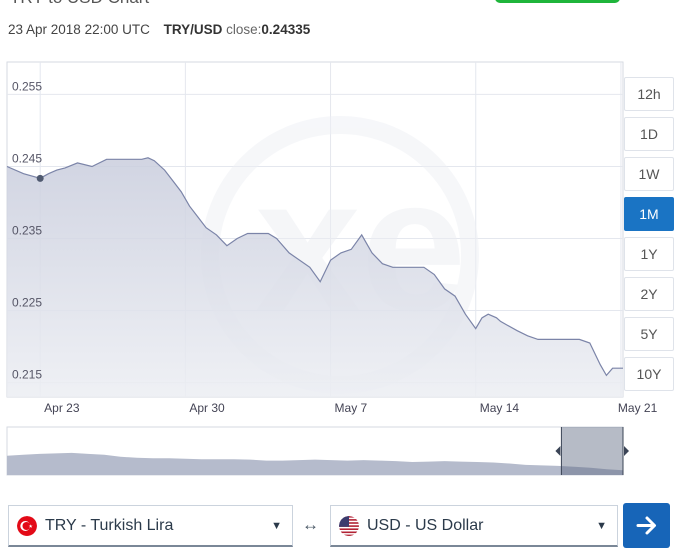 The width and height of the screenshot is (685, 559). I want to click on to-currency-label: USD - US Dollar, so click(425, 525).